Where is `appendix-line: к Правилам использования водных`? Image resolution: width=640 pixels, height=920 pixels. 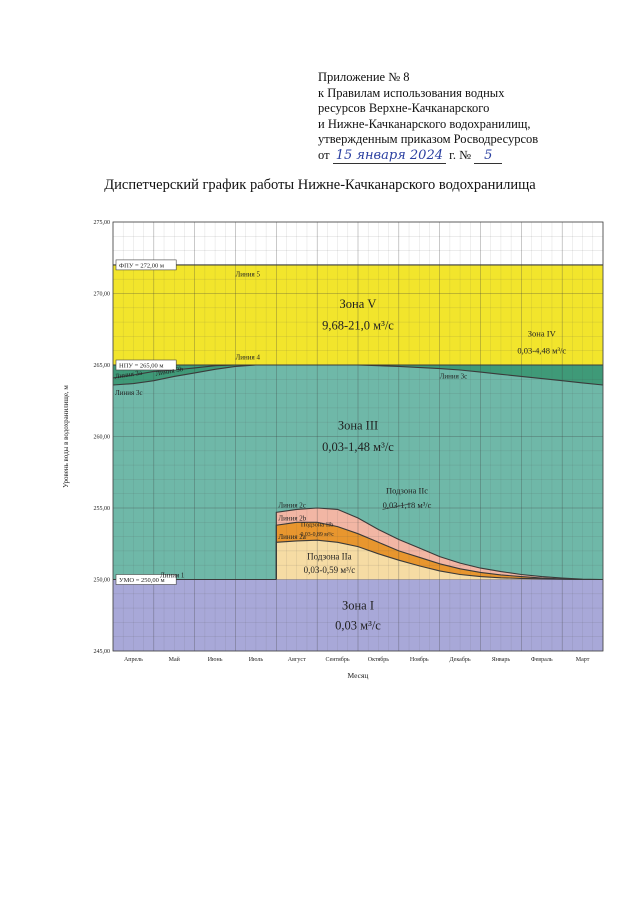 appendix-line: к Правилам использования водных is located at coordinates (411, 92).